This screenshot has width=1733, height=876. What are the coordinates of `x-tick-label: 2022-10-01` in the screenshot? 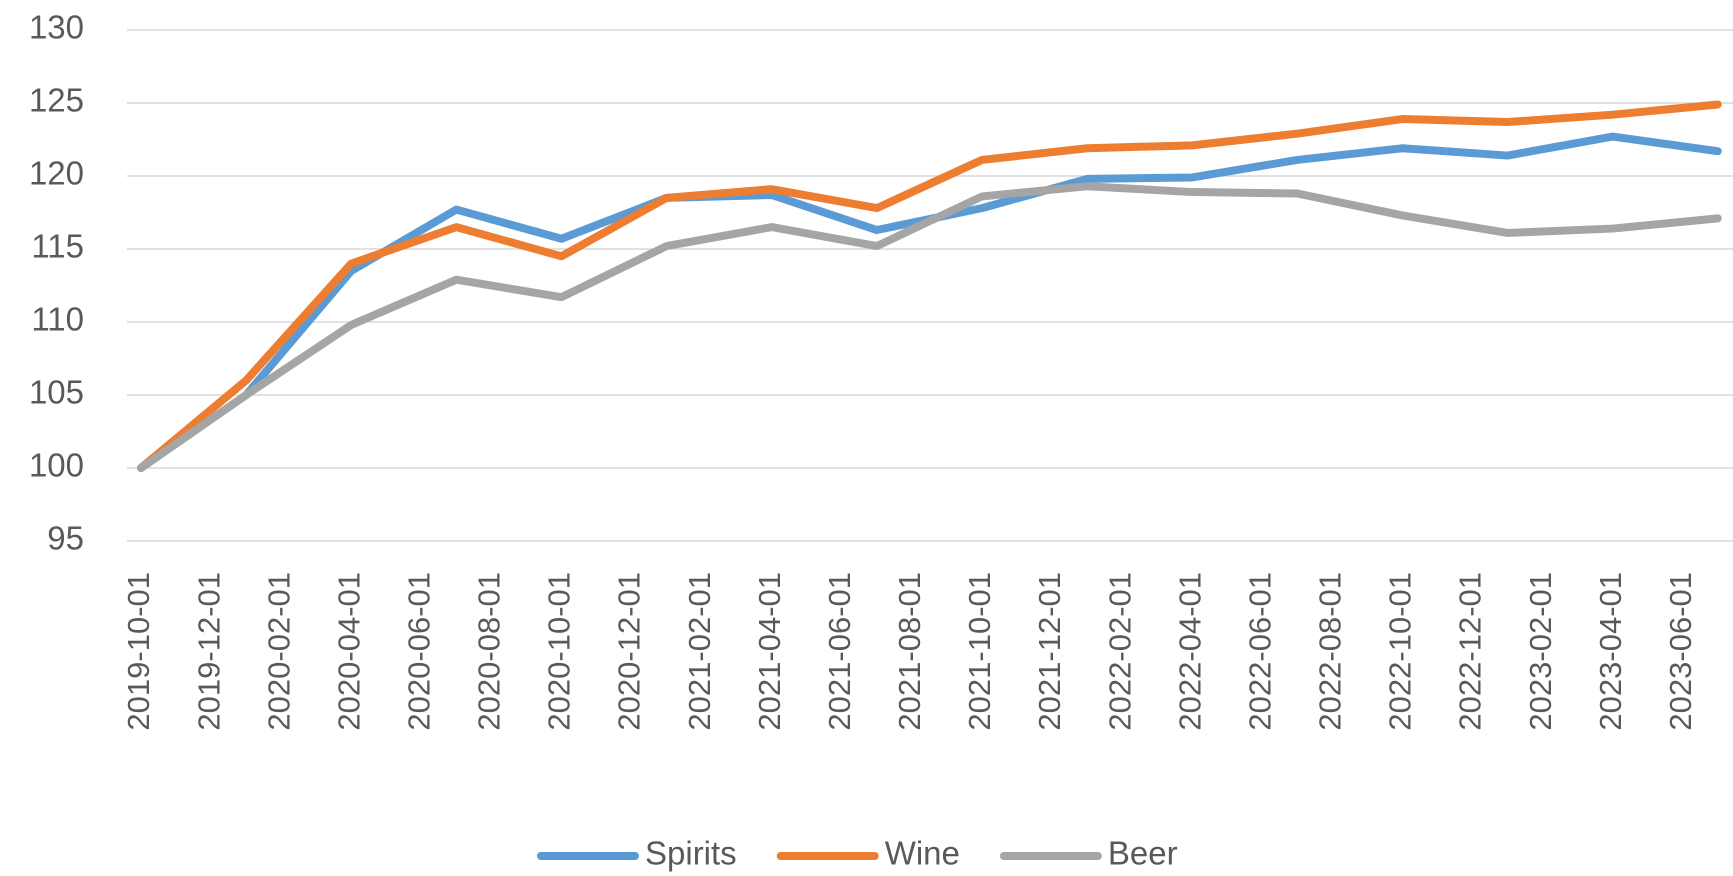 It's located at (1400, 651).